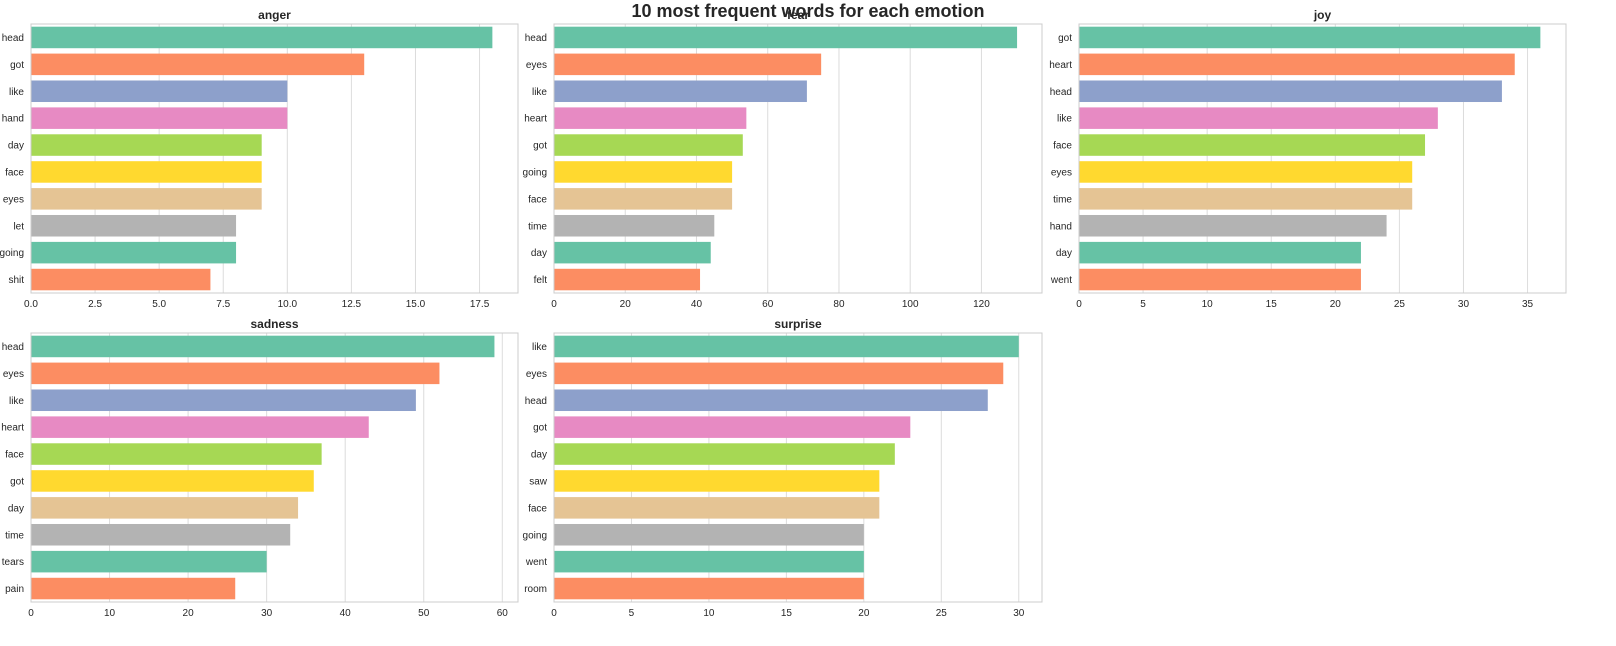  Describe the element at coordinates (709, 561) in the screenshot. I see `bar-went` at that location.